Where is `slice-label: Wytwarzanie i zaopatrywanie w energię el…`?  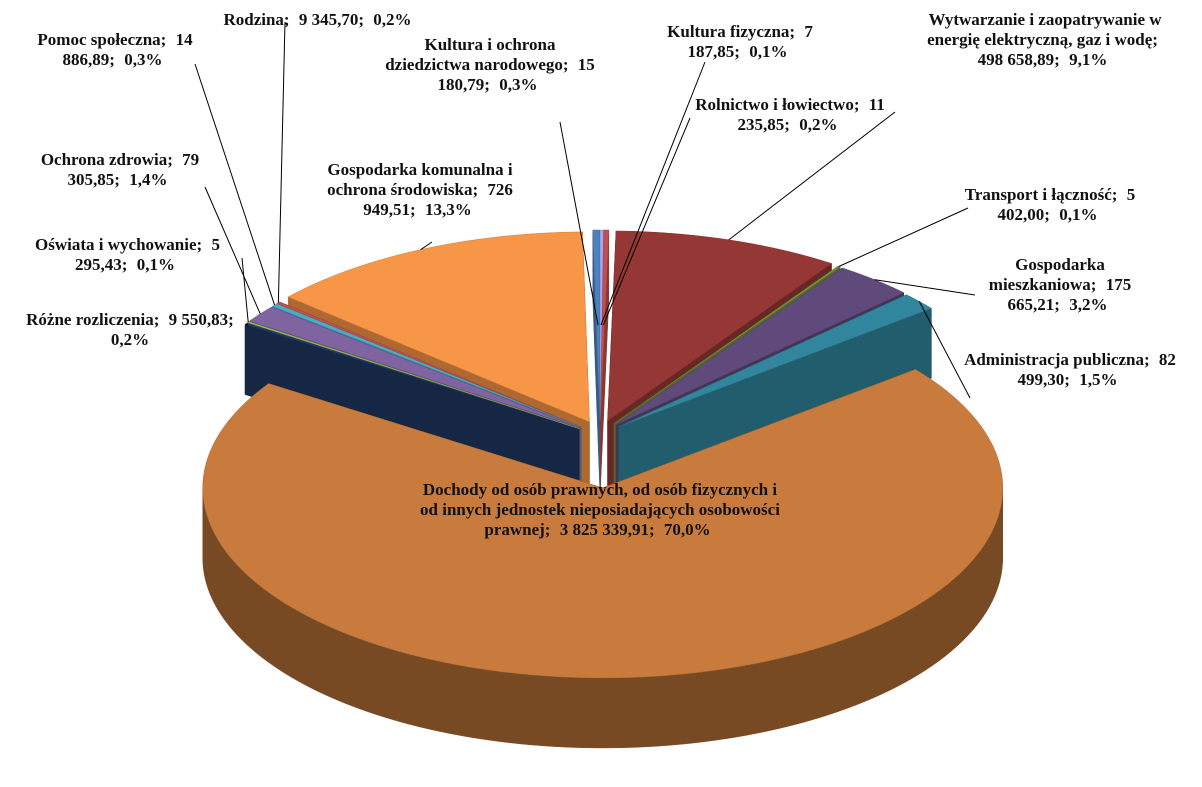 slice-label: Wytwarzanie i zaopatrywanie w energię el… is located at coordinates (1045, 40).